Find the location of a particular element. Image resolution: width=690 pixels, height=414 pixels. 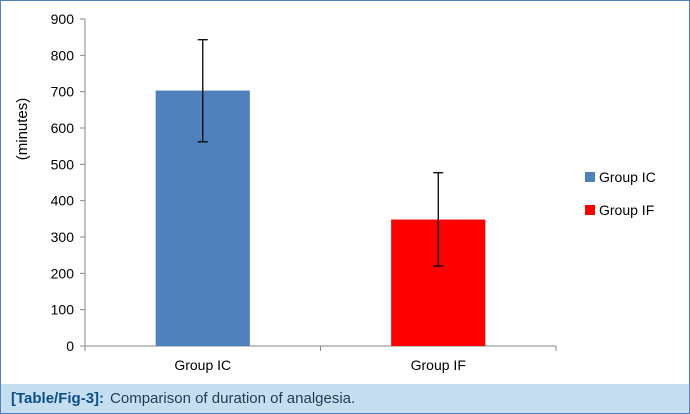

x-axis is located at coordinates (320, 348).